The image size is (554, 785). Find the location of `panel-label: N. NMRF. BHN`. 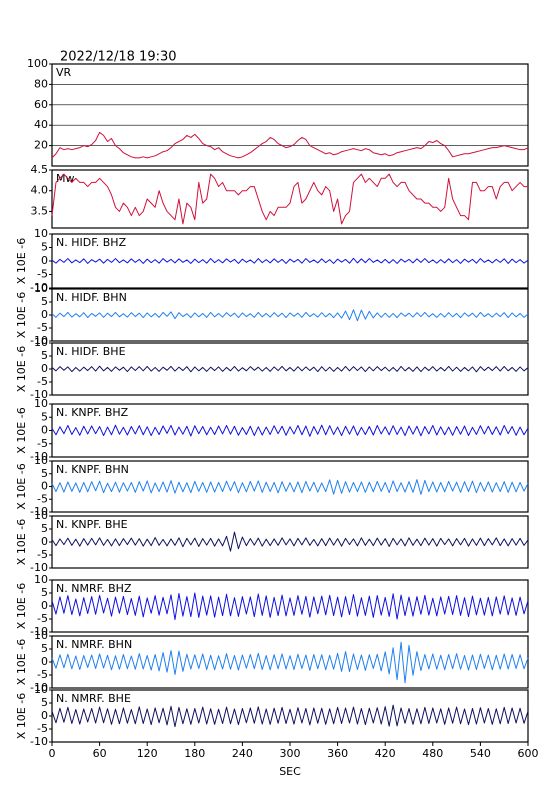

panel-label: N. NMRF. BHN is located at coordinates (94, 644).